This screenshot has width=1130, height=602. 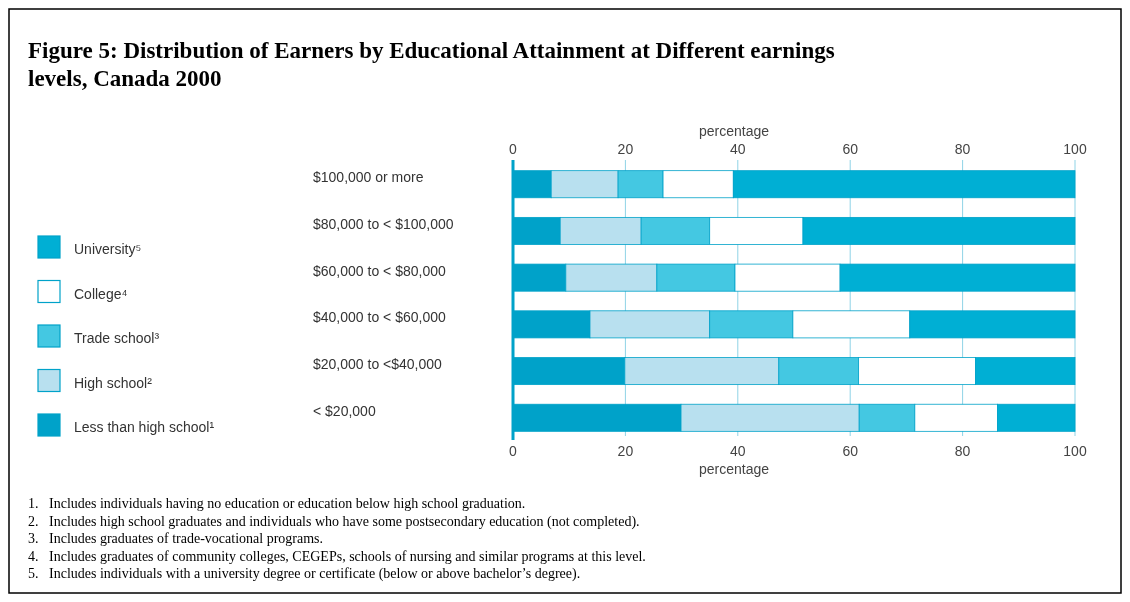 What do you see at coordinates (368, 177) in the screenshot?
I see `y-tick-label: $100,000 or more` at bounding box center [368, 177].